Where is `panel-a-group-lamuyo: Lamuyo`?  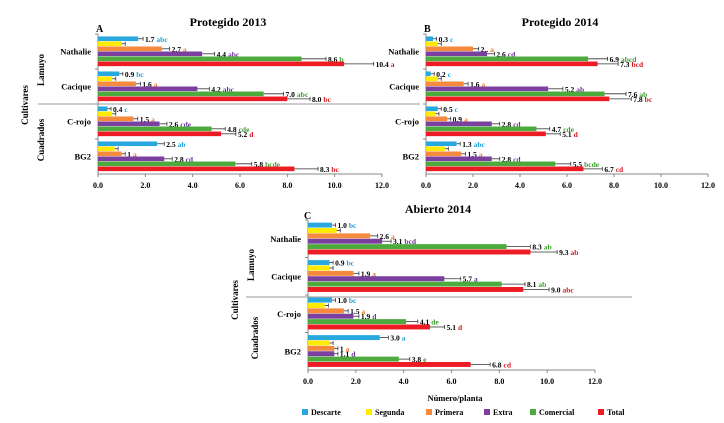 panel-a-group-lamuyo: Lamuyo is located at coordinates (41, 70).